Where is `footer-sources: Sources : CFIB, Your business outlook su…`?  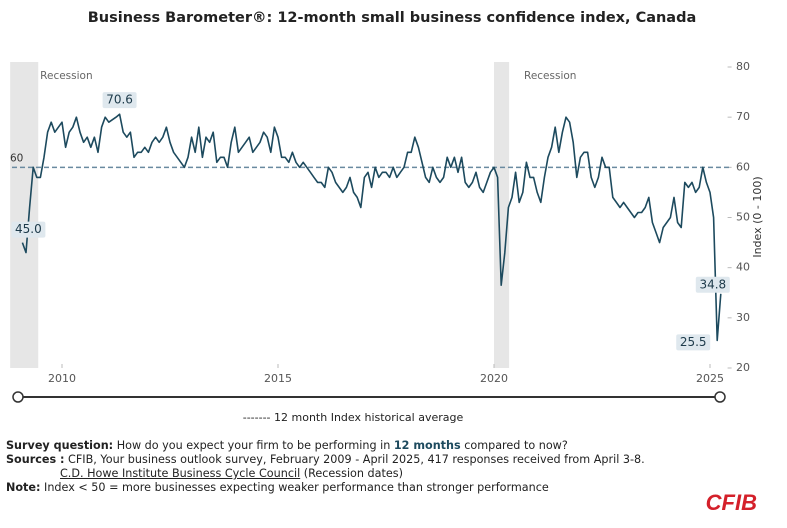
footer-sources: Sources : CFIB, Your business outlook su… is located at coordinates (325, 460).